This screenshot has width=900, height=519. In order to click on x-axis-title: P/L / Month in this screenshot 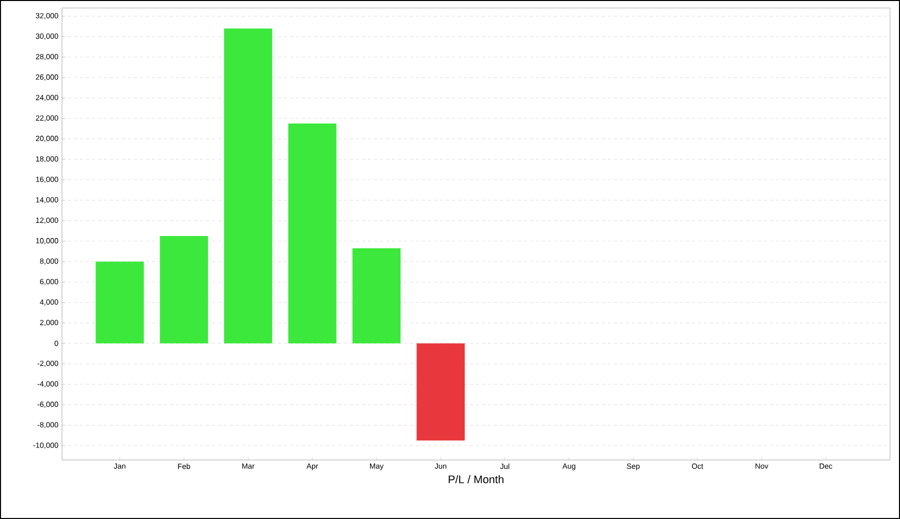, I will do `click(476, 479)`.